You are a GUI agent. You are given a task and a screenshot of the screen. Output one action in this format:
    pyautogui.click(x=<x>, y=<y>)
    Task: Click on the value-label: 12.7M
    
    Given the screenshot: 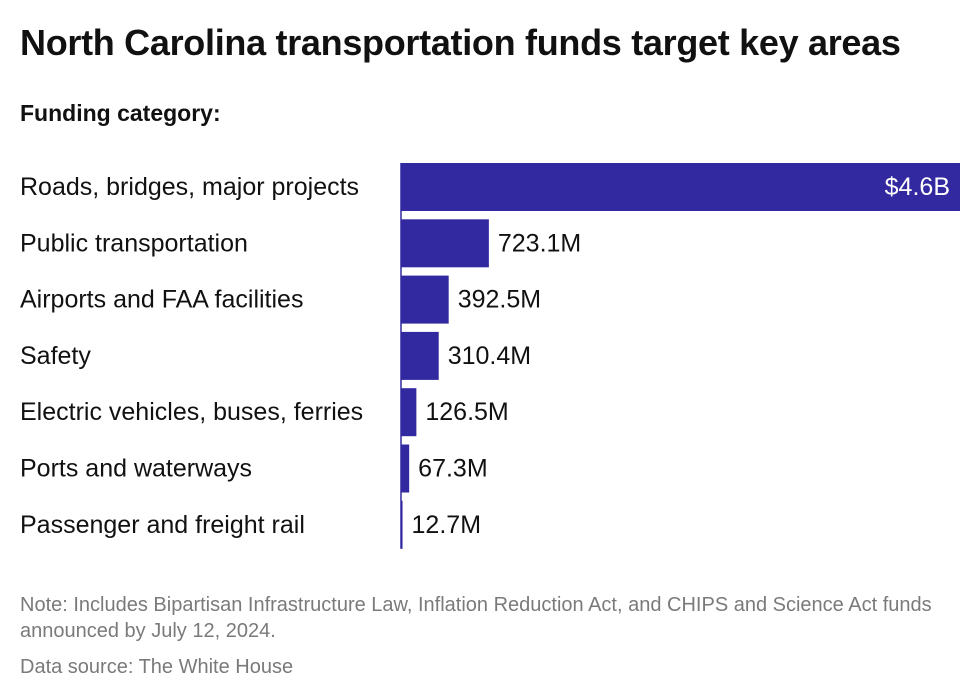 What is the action you would take?
    pyautogui.click(x=446, y=525)
    